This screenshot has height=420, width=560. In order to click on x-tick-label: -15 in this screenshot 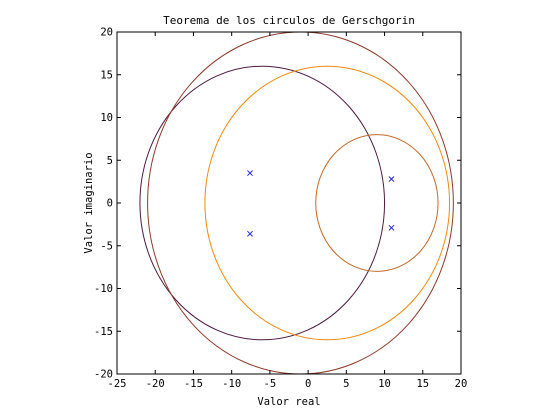, I will do `click(193, 384)`.